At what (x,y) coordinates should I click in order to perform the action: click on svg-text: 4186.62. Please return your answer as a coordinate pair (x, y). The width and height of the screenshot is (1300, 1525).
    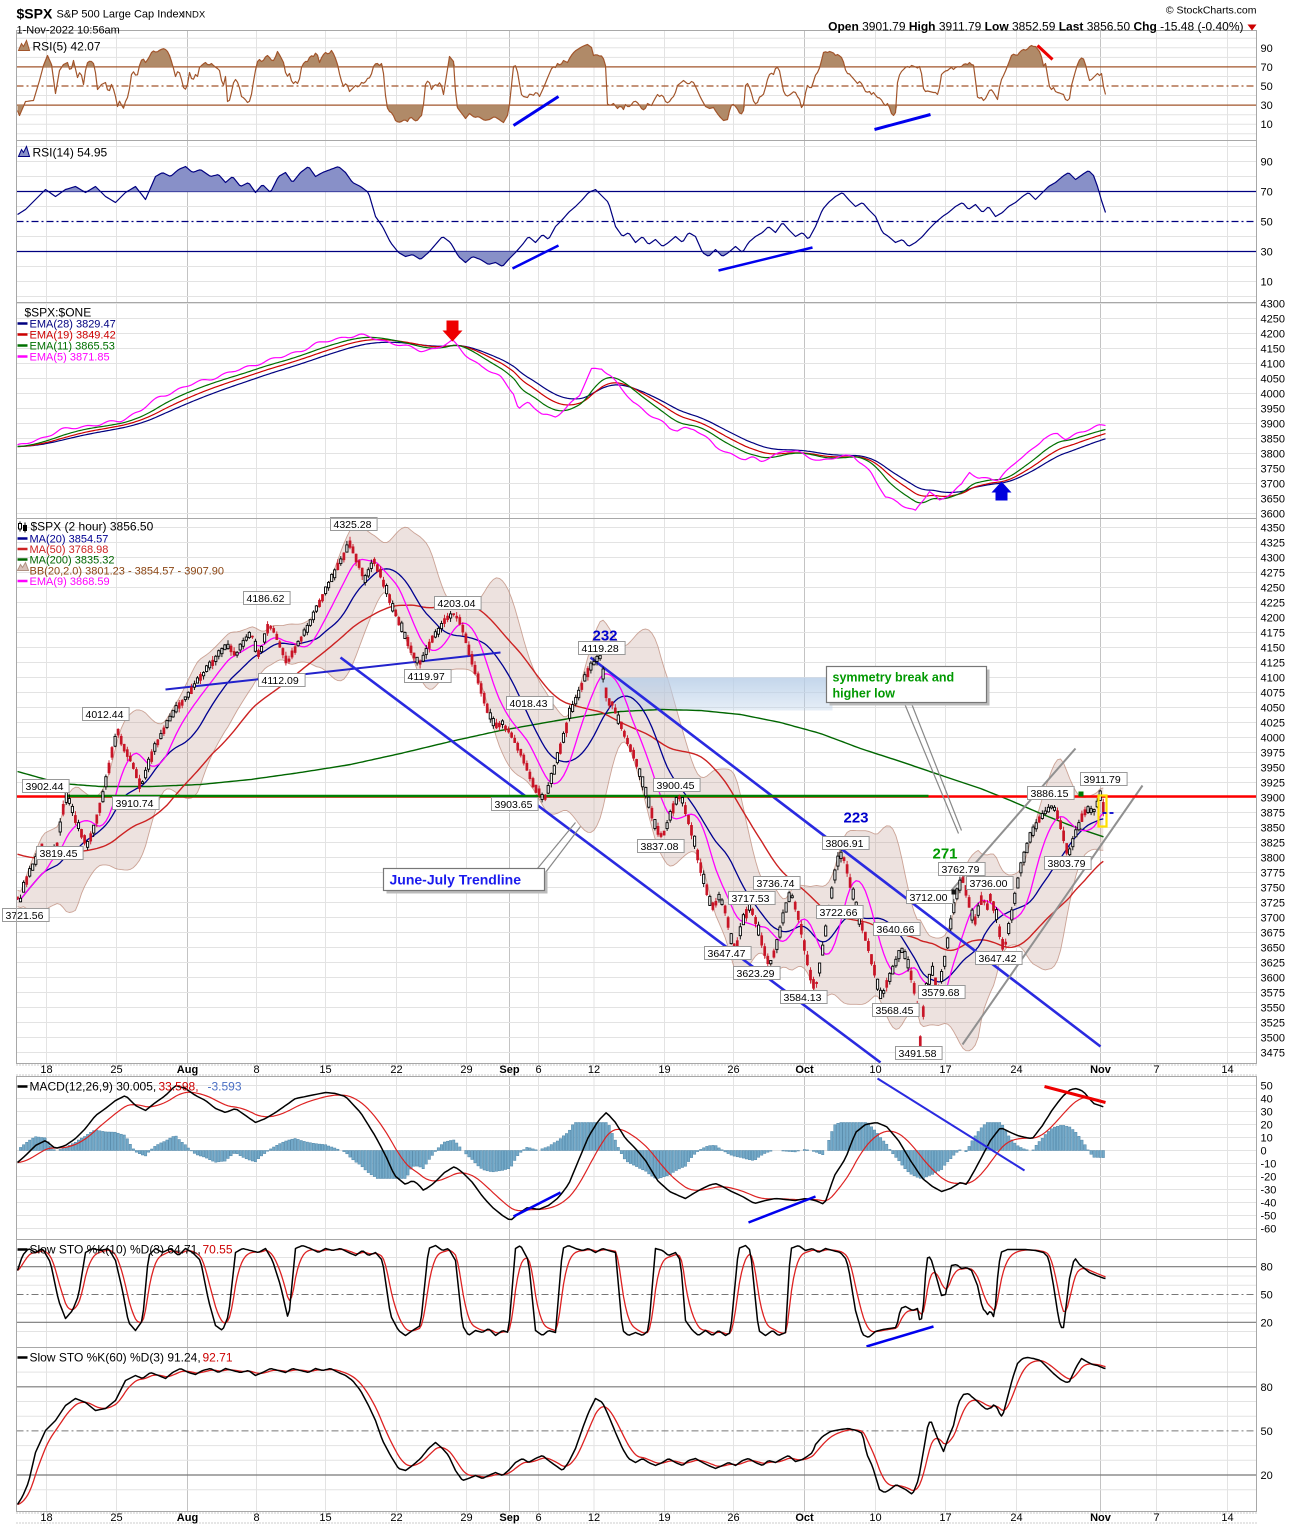
    Looking at the image, I should click on (266, 599).